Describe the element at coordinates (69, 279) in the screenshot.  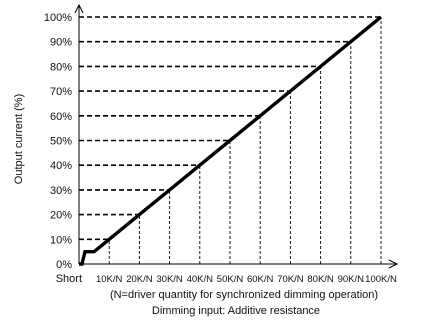
I see `x-tick-label: Short` at that location.